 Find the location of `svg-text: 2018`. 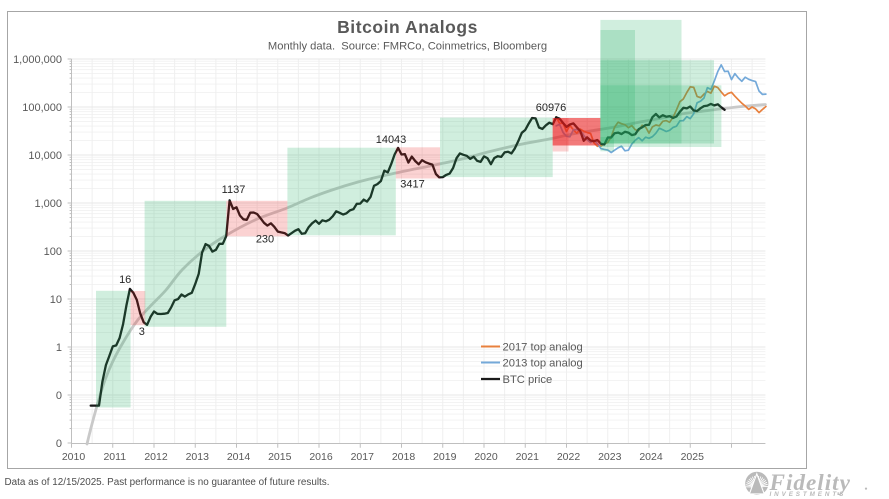

svg-text: 2018 is located at coordinates (404, 457).